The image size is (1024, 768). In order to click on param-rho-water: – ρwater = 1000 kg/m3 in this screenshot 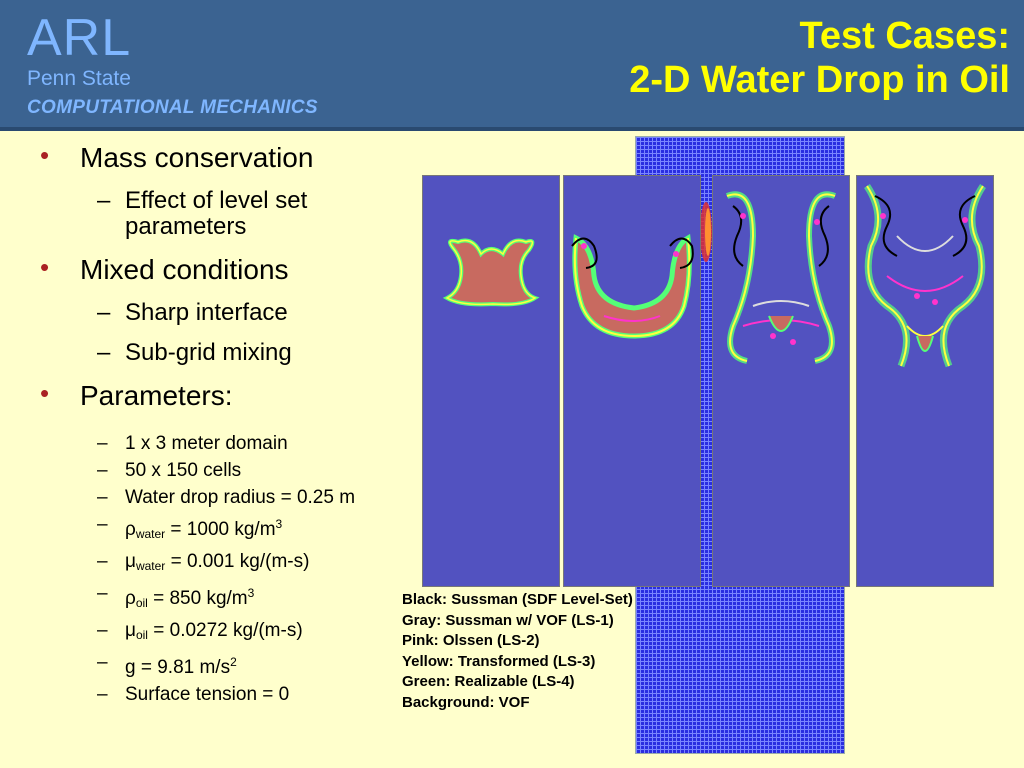, I will do `click(190, 527)`.